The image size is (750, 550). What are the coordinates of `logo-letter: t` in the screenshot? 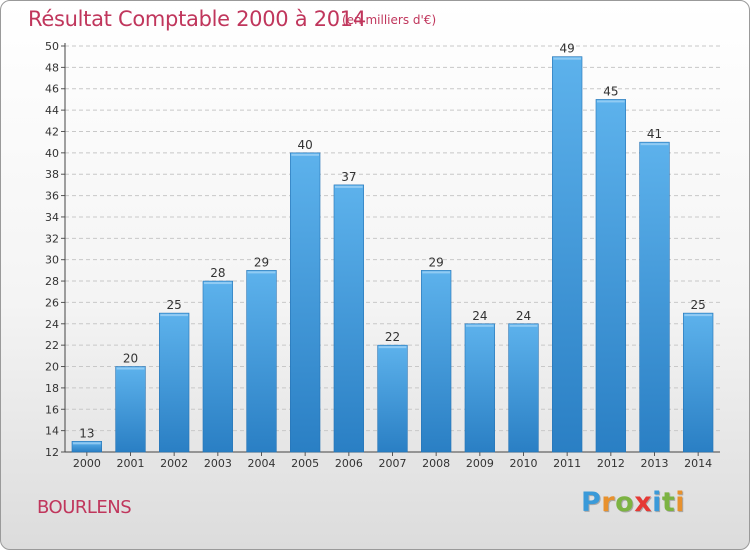 It's located at (668, 502).